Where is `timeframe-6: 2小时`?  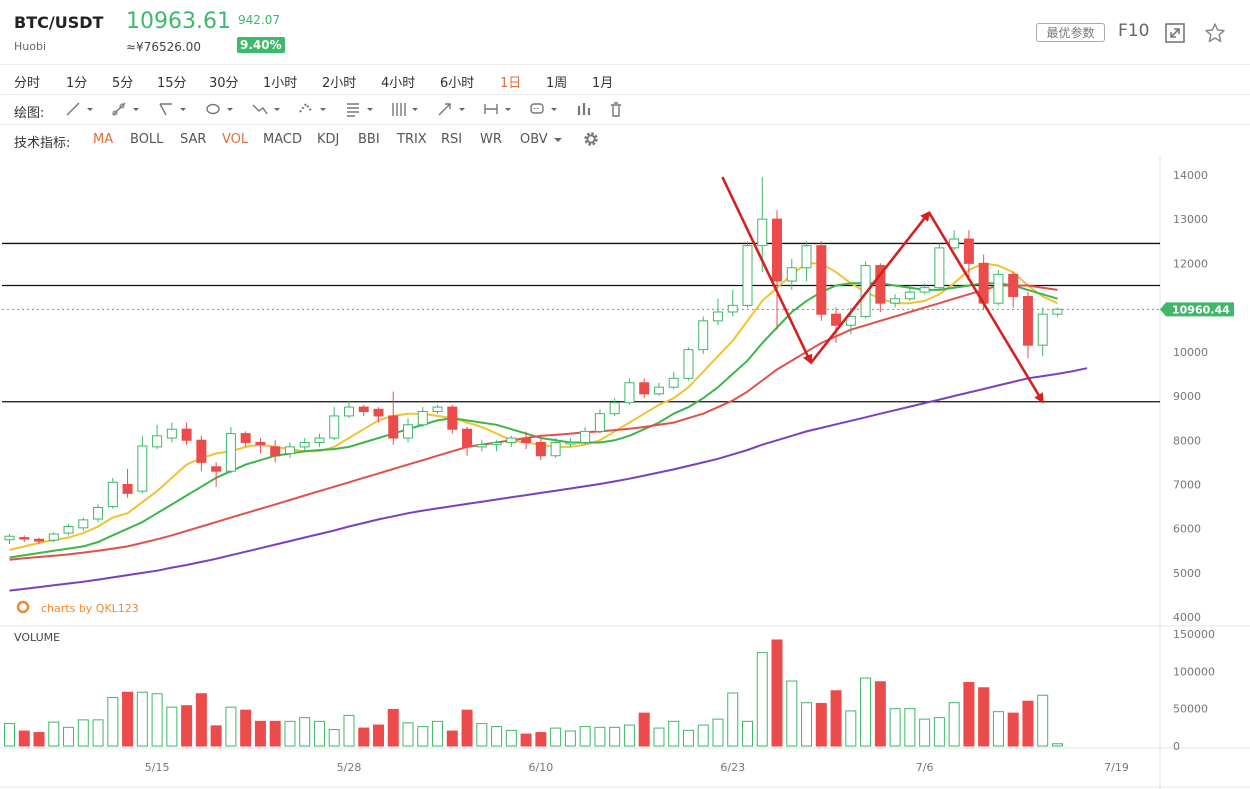 timeframe-6: 2小时 is located at coordinates (339, 83).